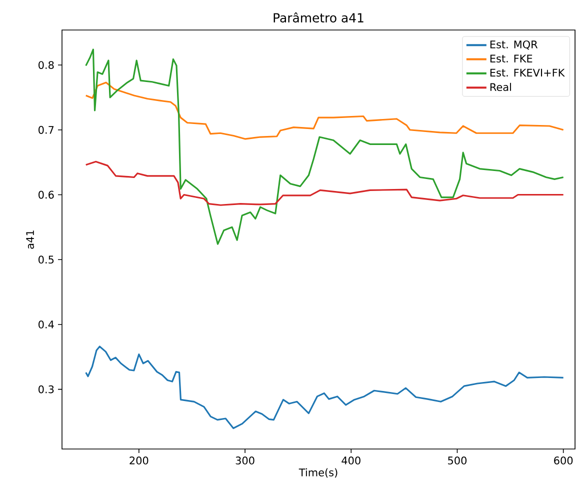  Describe the element at coordinates (319, 17) in the screenshot. I see `chart-title: Parâmetro a41` at that location.